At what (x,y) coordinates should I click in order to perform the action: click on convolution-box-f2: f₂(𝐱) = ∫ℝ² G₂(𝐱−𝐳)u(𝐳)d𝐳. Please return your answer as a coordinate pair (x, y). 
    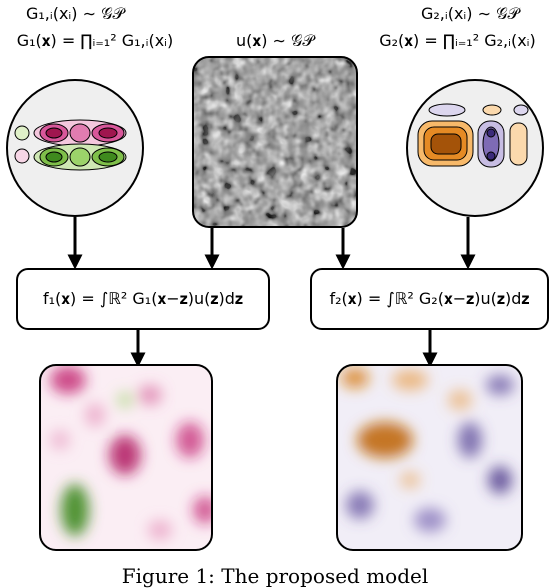
    Looking at the image, I should click on (429, 299).